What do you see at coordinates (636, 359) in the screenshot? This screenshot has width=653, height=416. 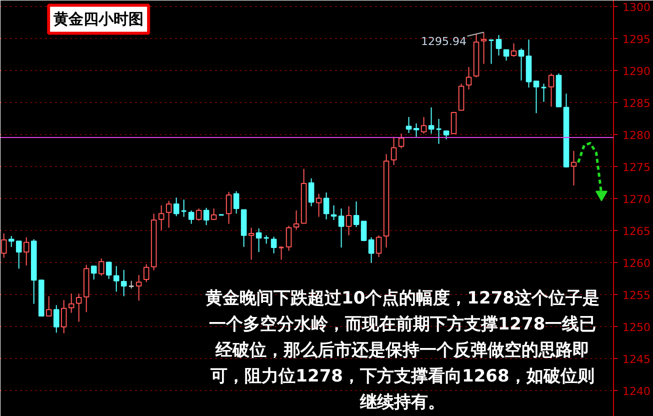 I see `y-tick-label: 1245` at bounding box center [636, 359].